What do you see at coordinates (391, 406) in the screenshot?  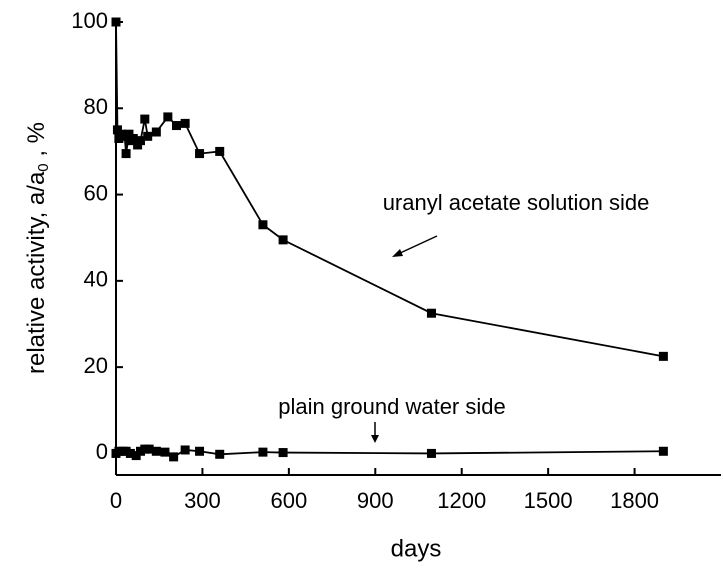 I see `annotation: plain ground water side` at bounding box center [391, 406].